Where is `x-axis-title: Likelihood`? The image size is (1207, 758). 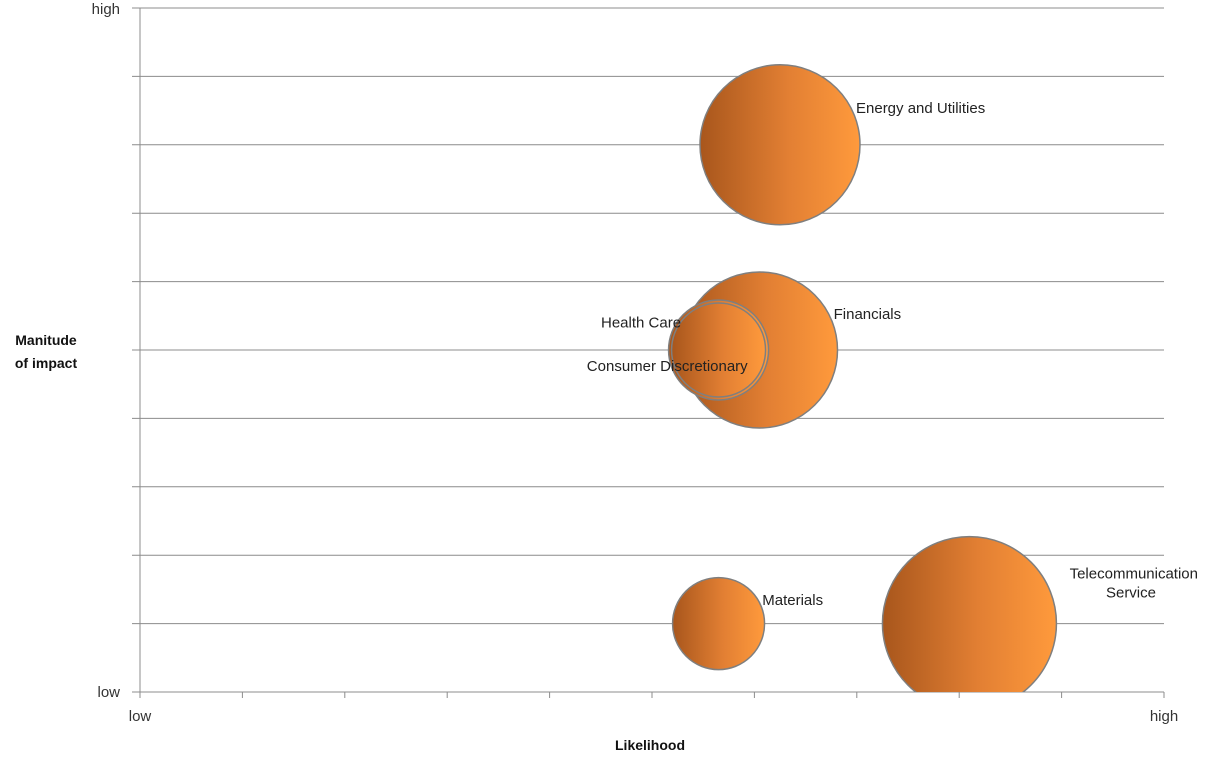
x-axis-title: Likelihood is located at coordinates (650, 745).